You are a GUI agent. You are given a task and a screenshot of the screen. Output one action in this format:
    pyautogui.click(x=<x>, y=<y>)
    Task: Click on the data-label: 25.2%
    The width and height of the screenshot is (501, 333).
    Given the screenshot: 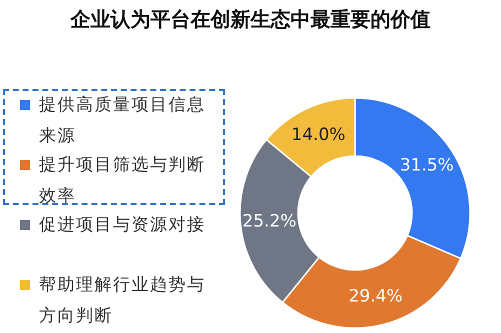 What is the action you would take?
    pyautogui.click(x=269, y=221)
    